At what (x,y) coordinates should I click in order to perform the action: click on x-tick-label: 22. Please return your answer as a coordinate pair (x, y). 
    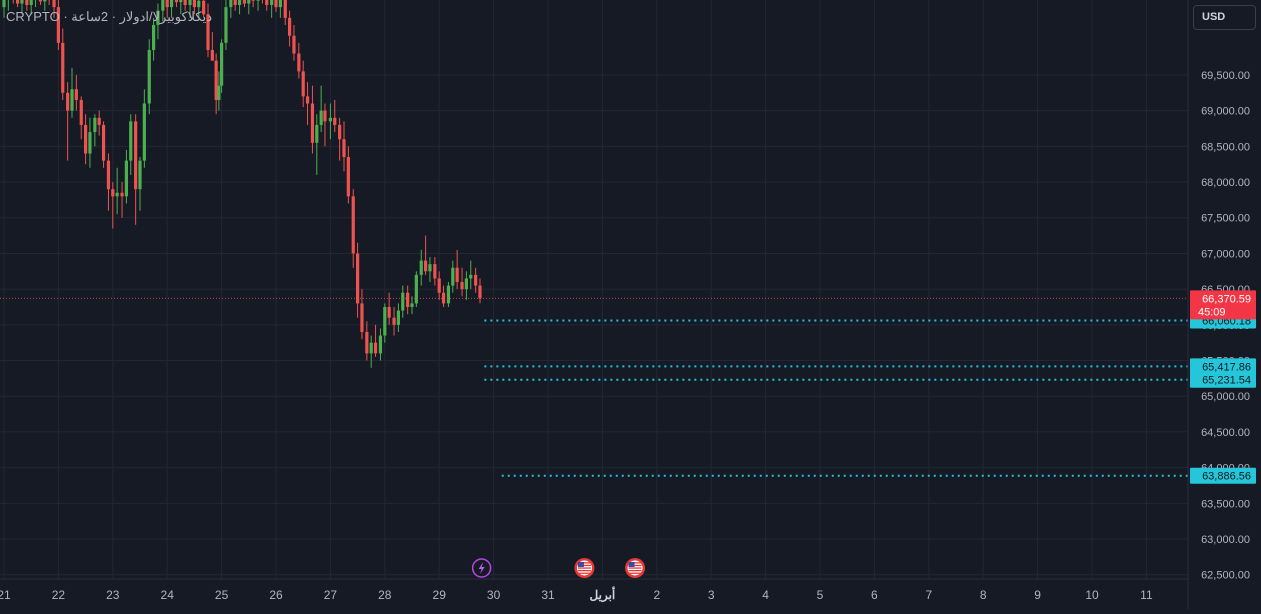
    Looking at the image, I should click on (59, 595).